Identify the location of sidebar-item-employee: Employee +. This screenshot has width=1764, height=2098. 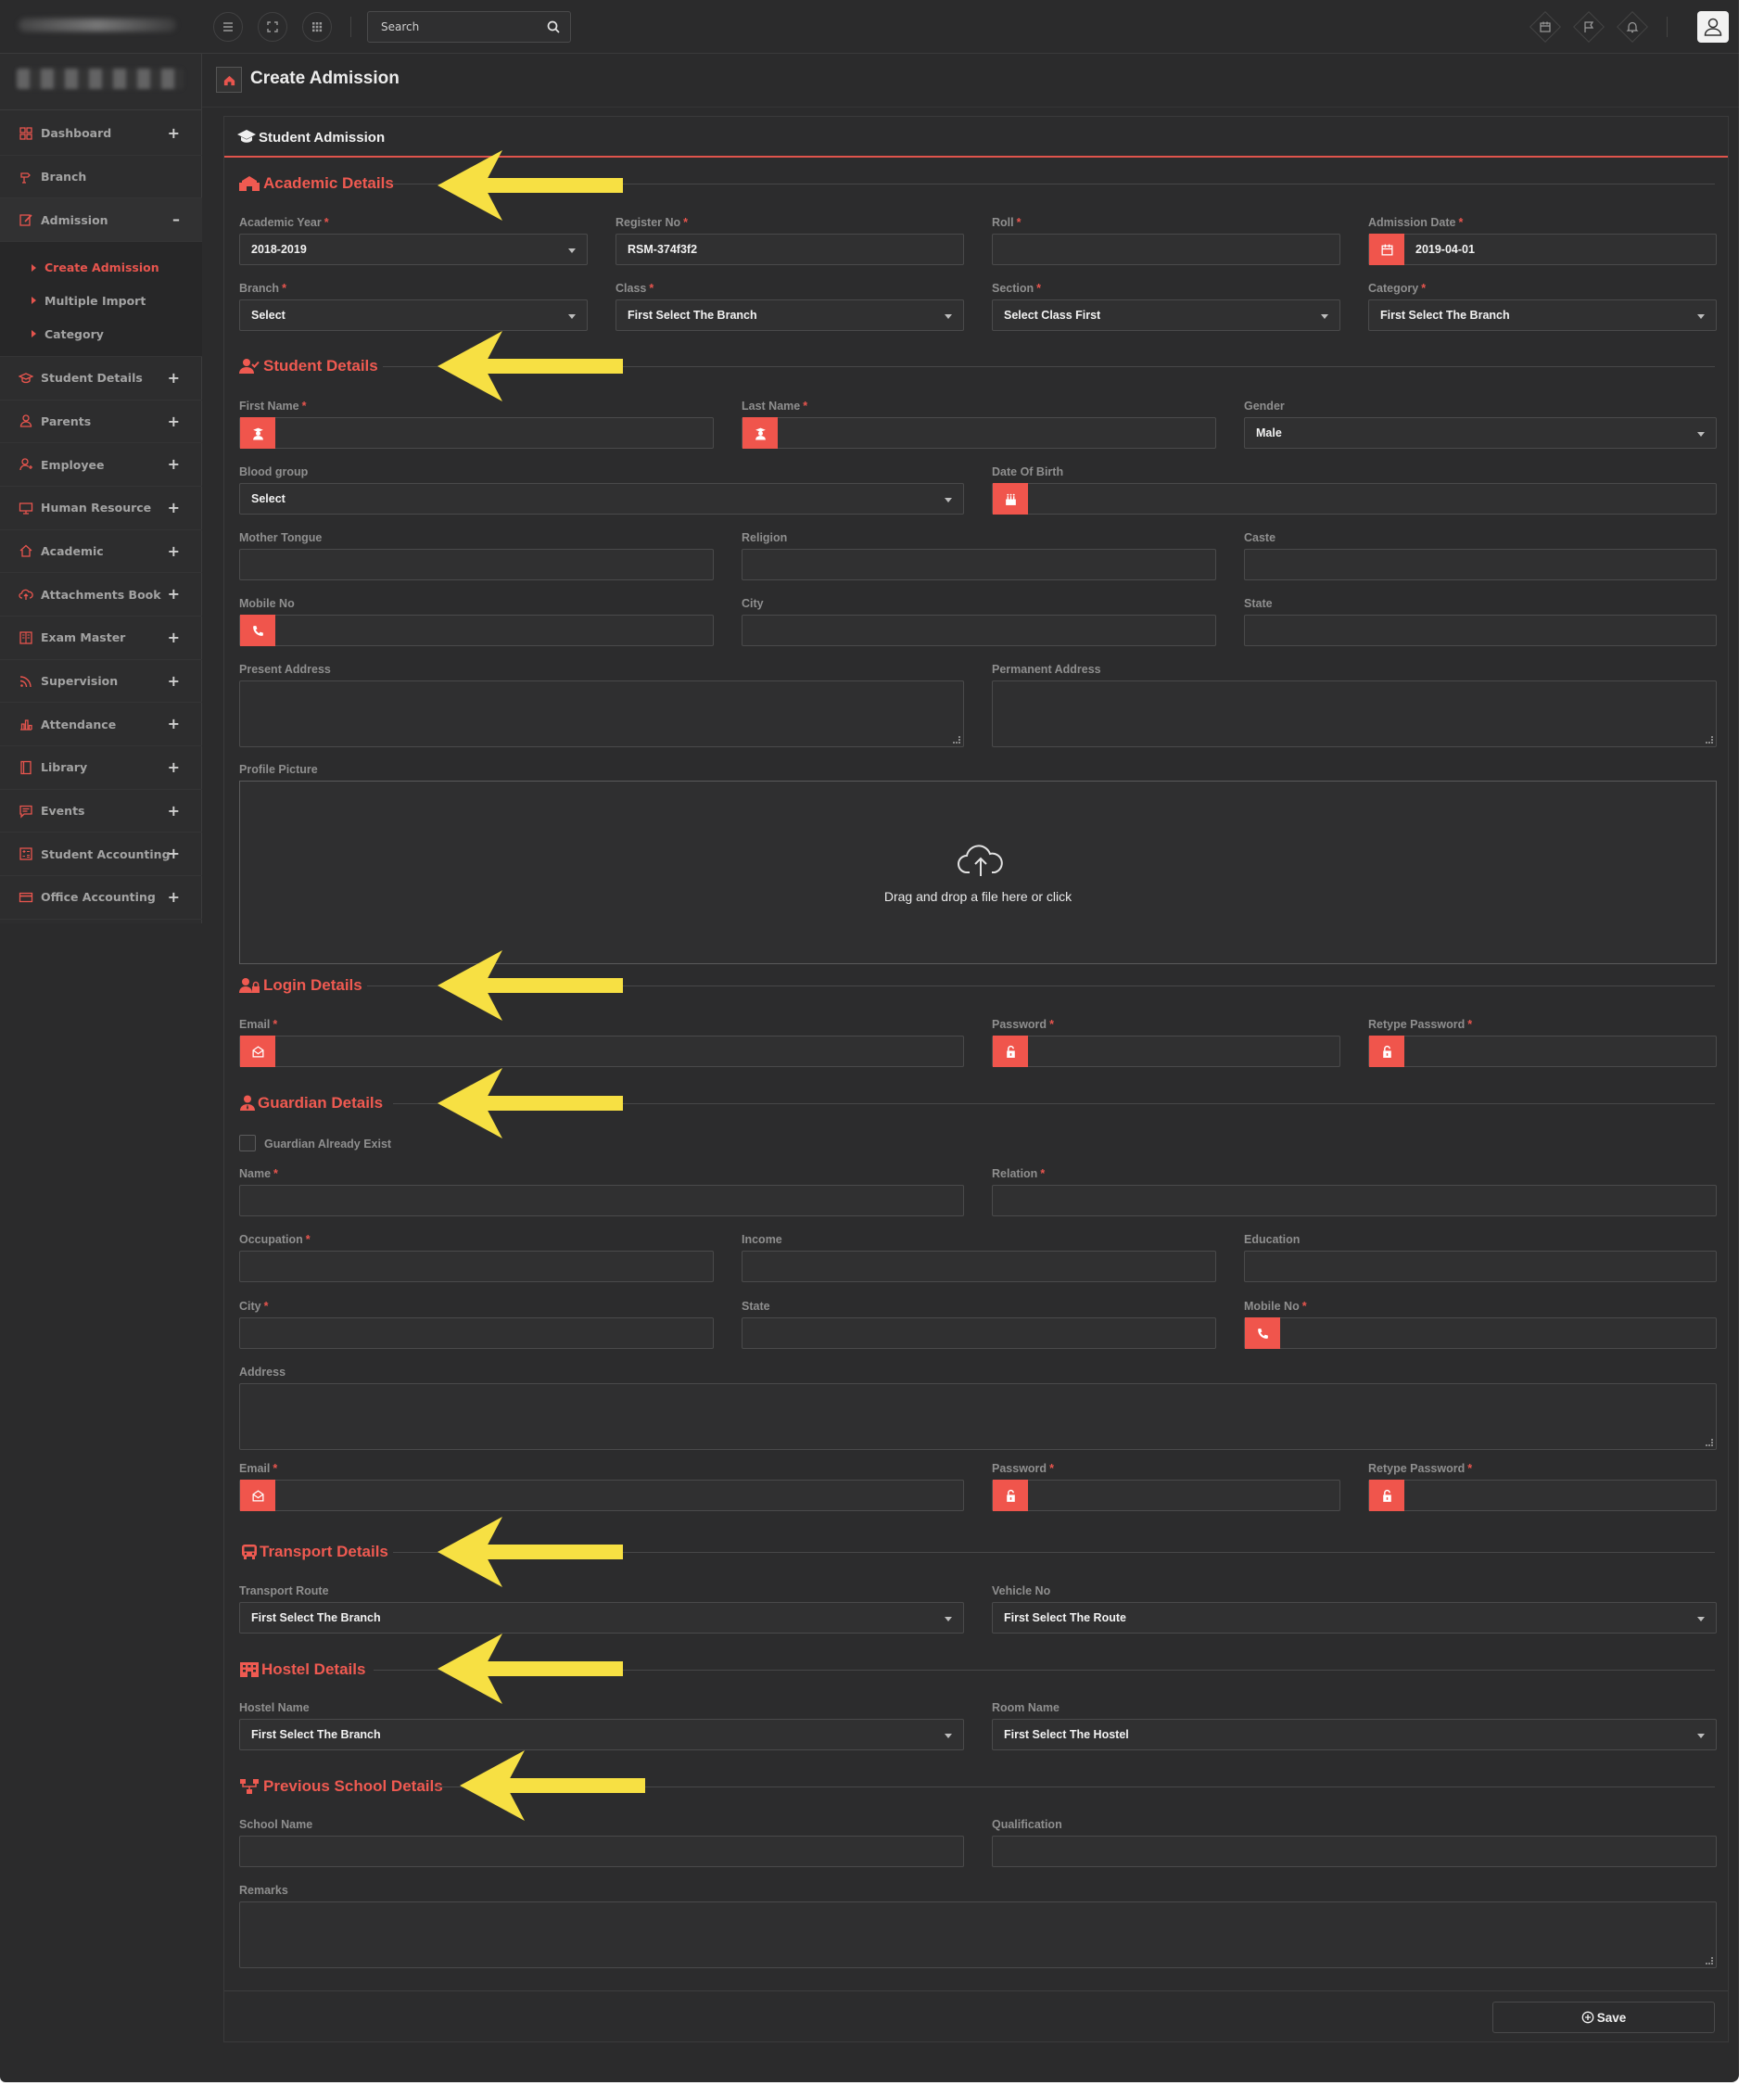
(101, 465).